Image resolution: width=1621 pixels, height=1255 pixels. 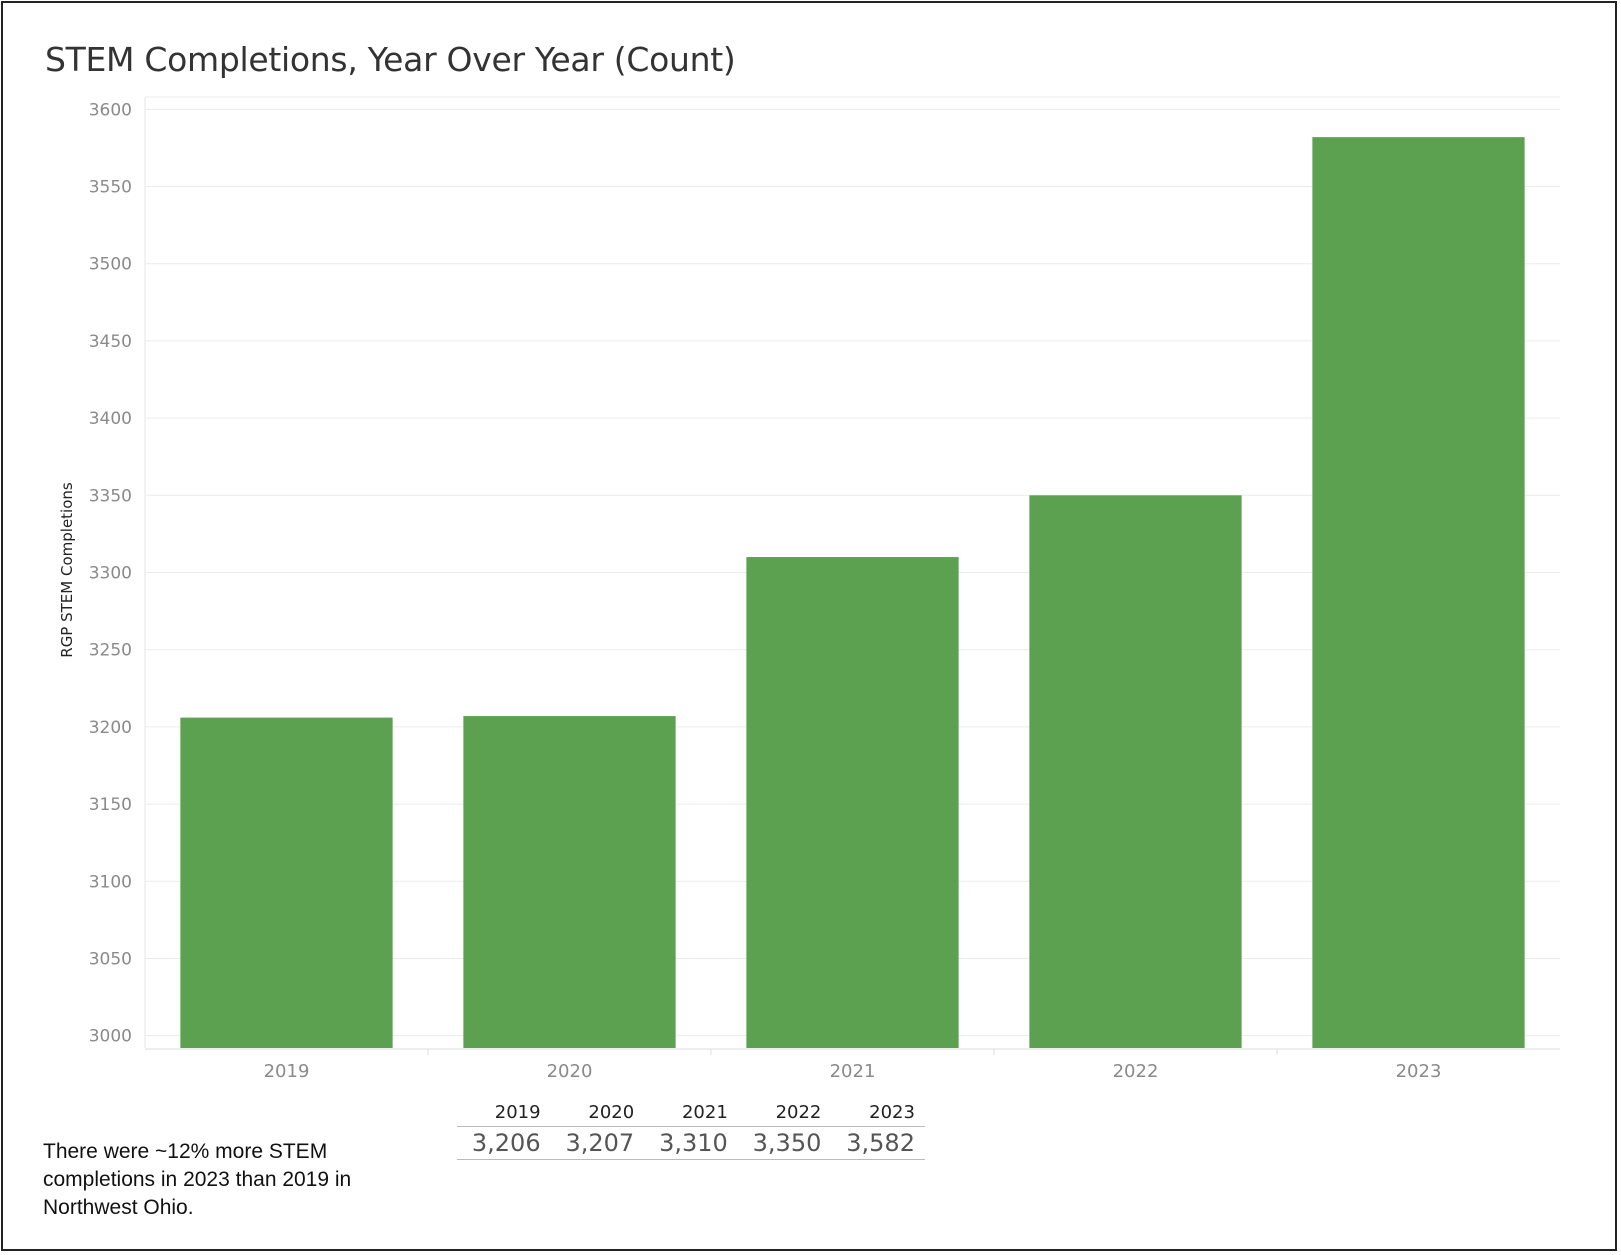 I want to click on table-header-cell: 2022, so click(x=798, y=1112).